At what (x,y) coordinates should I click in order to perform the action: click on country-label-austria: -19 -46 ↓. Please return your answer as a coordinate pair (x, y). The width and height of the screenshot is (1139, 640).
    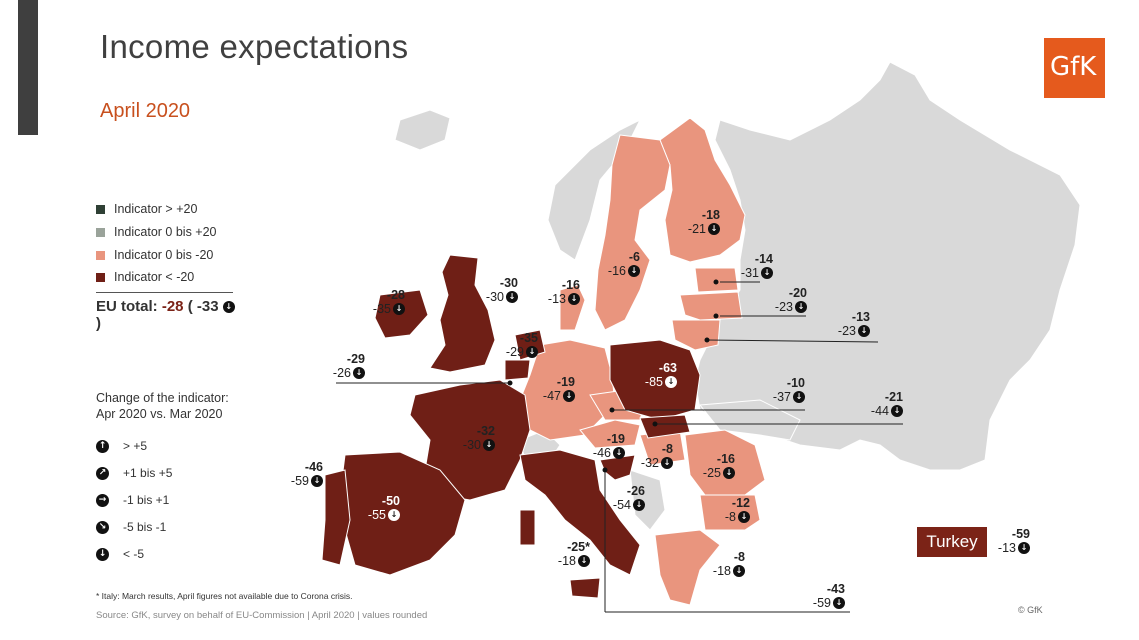
    Looking at the image, I should click on (605, 446).